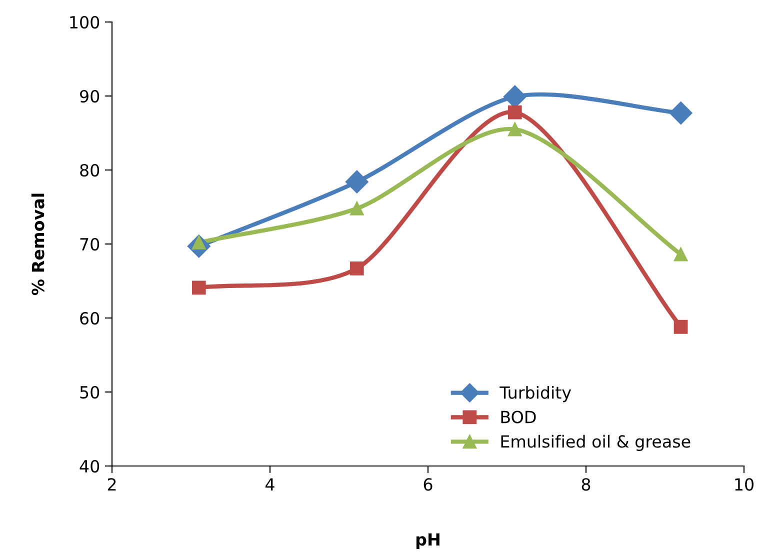 This screenshot has height=559, width=758. What do you see at coordinates (595, 442) in the screenshot?
I see `legend-label: Emulsified oil & grease` at bounding box center [595, 442].